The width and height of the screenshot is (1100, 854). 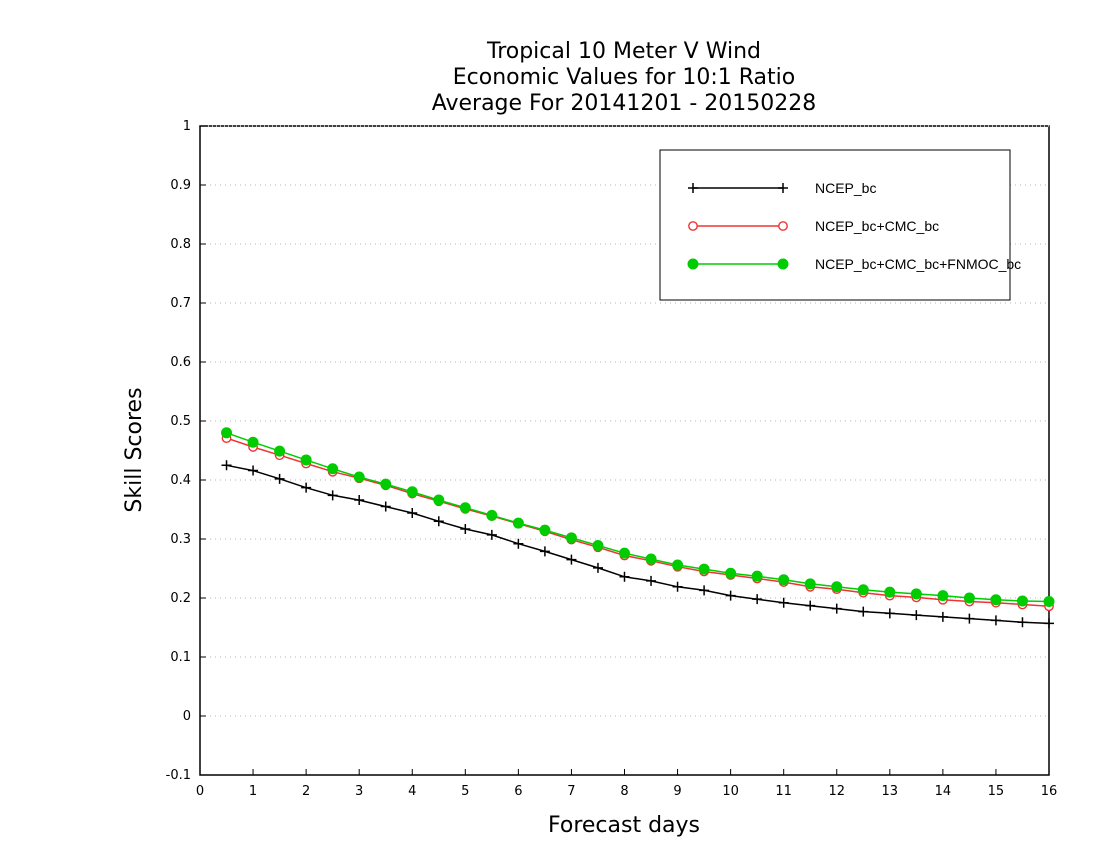 What do you see at coordinates (943, 791) in the screenshot?
I see `x-tick-label: 14` at bounding box center [943, 791].